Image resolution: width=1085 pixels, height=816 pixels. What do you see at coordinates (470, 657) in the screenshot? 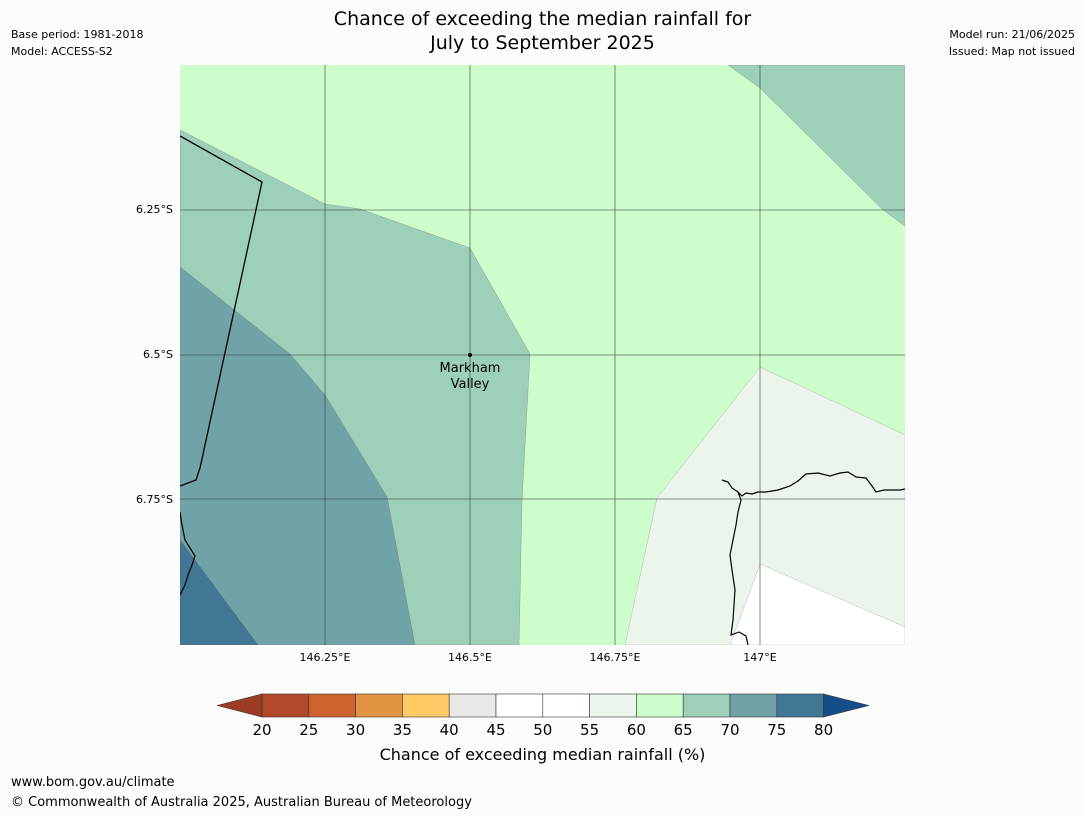
I see `lon-label-146-5: 146.5°E` at bounding box center [470, 657].